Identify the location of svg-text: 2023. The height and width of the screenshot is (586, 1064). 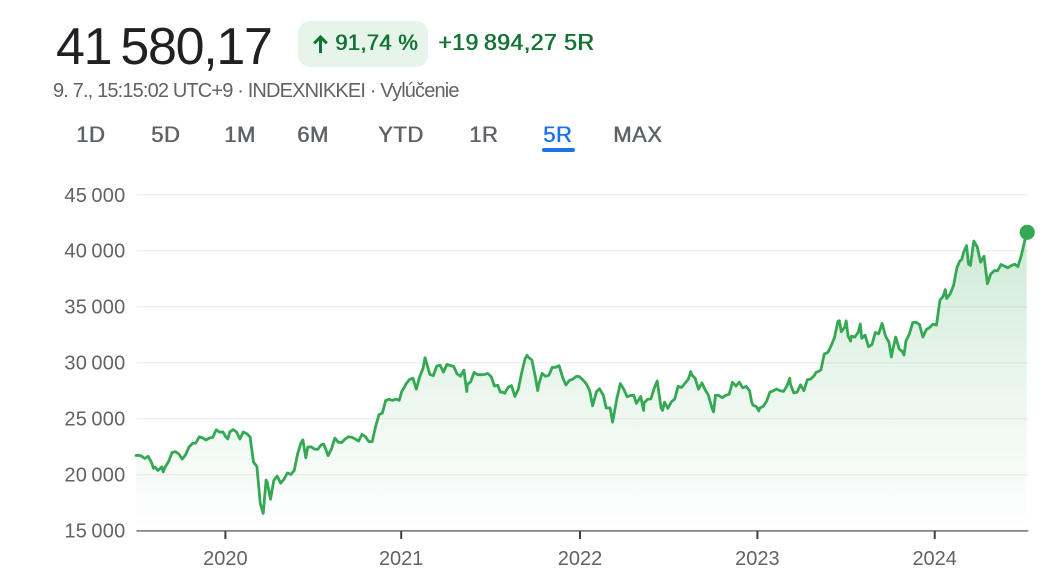
(757, 559).